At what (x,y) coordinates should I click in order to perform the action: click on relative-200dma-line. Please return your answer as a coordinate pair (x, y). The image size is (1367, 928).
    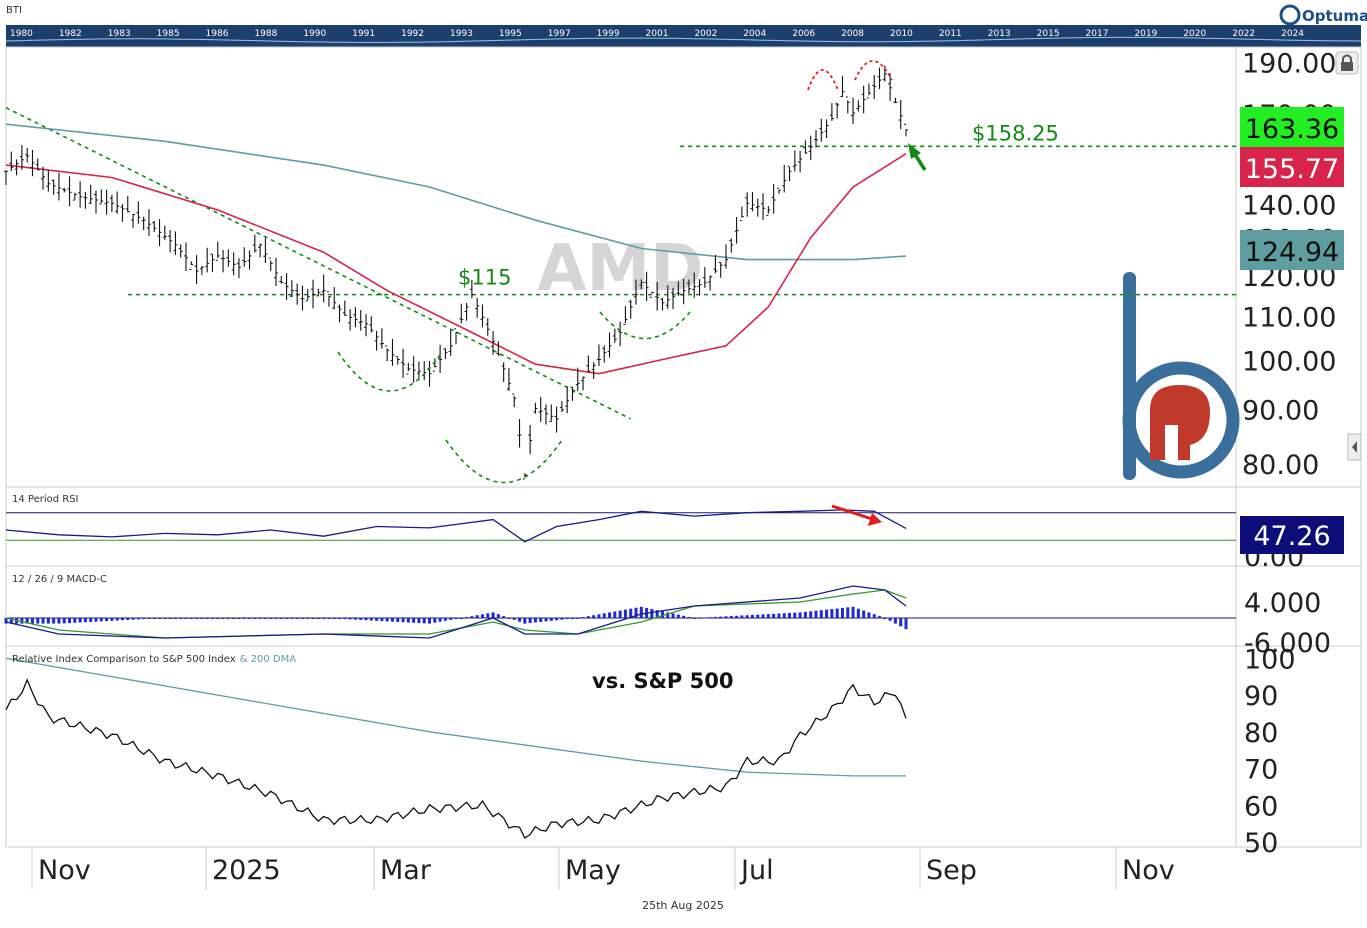
    Looking at the image, I should click on (455, 717).